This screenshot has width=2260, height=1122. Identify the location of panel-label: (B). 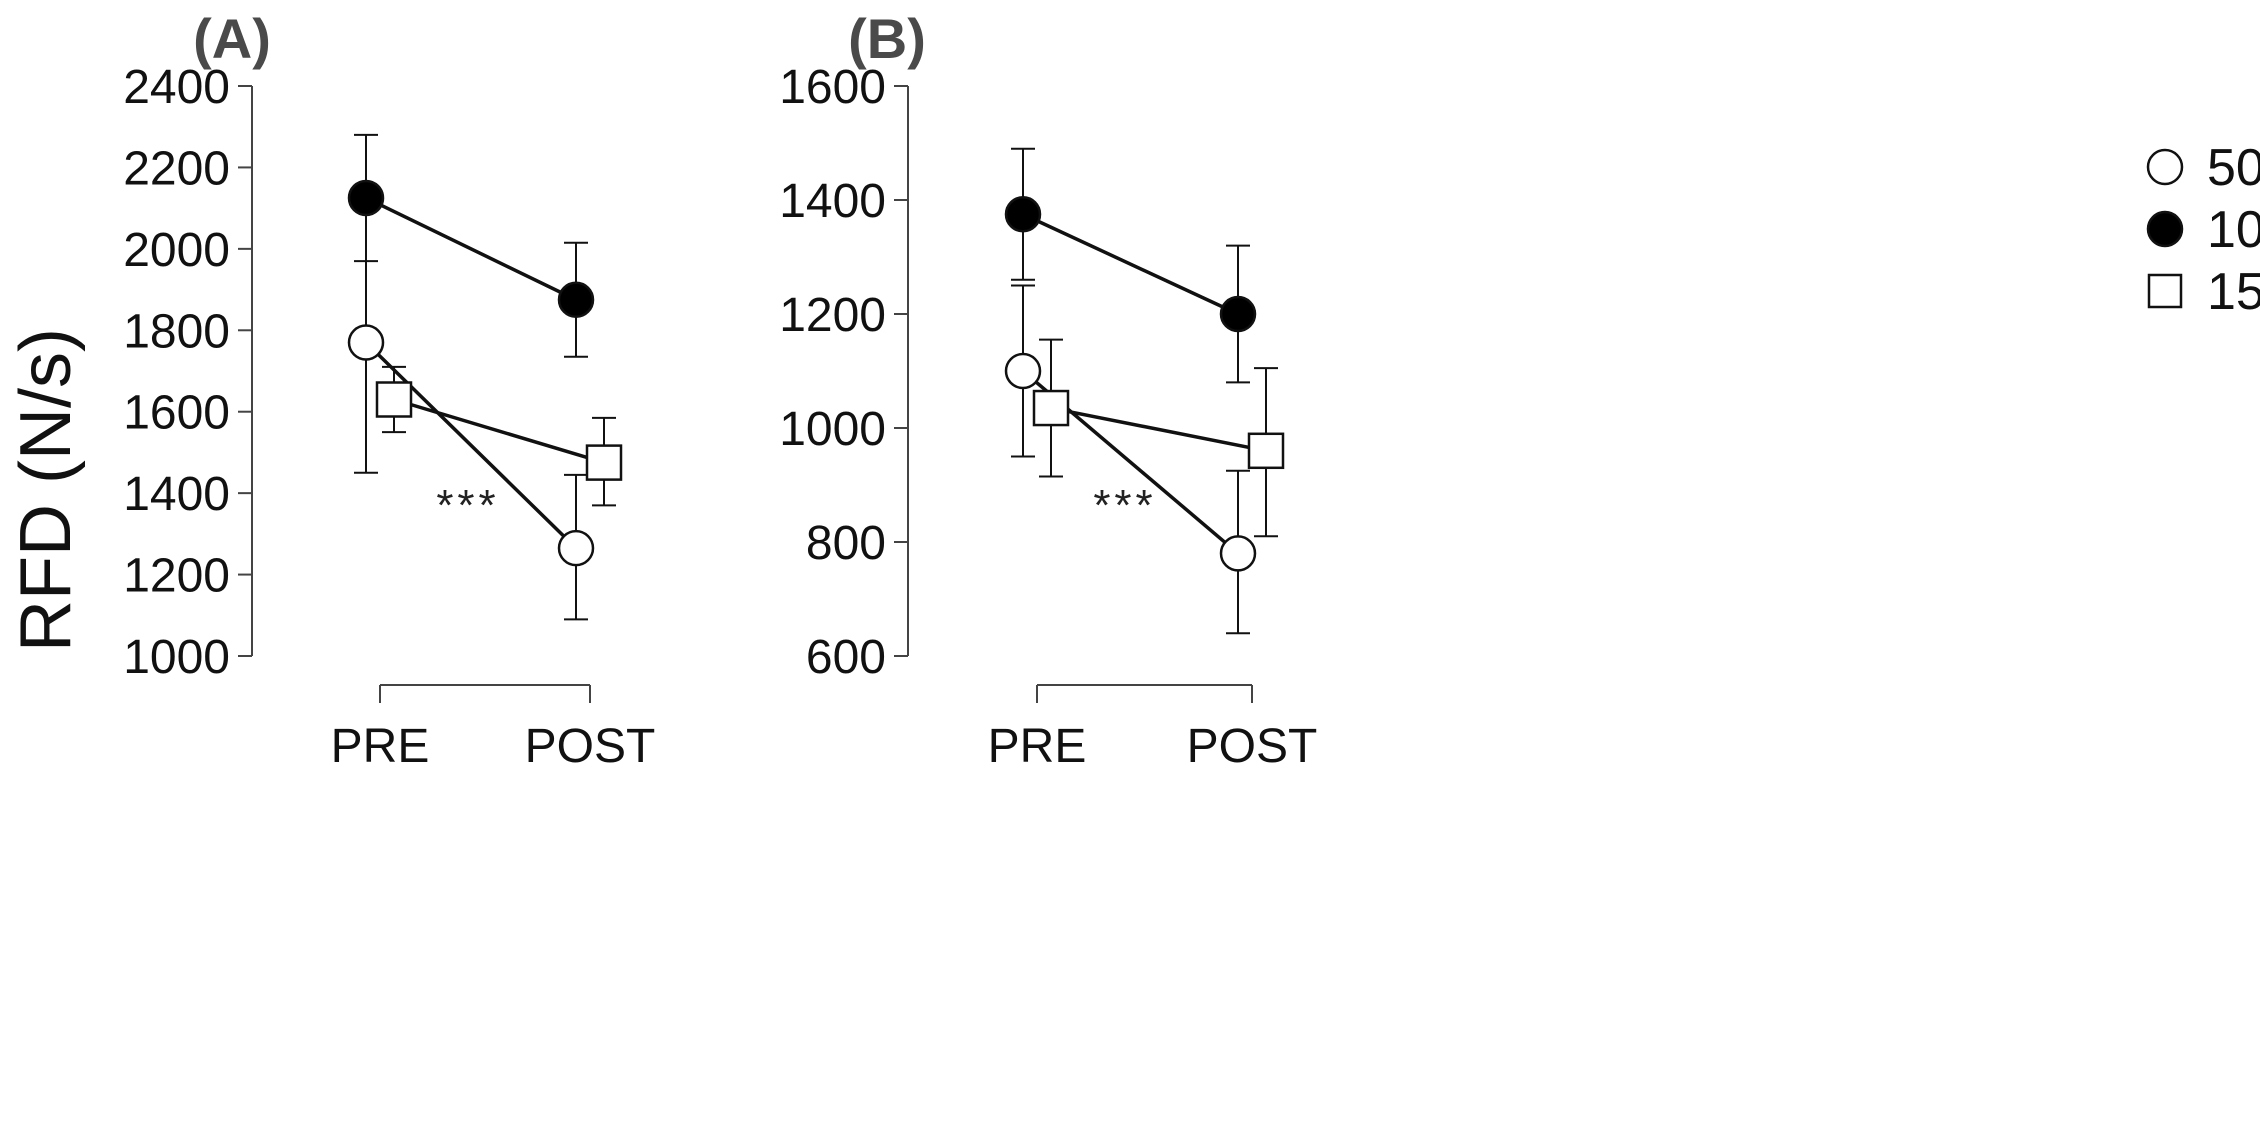
(887, 38).